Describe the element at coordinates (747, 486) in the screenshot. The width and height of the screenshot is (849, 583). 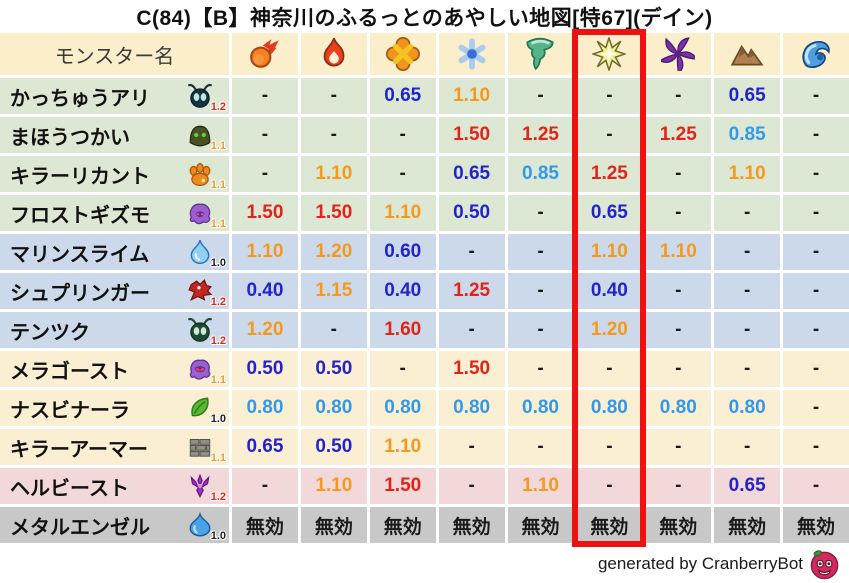
I see `value-cell-r11-c8: 0.65` at that location.